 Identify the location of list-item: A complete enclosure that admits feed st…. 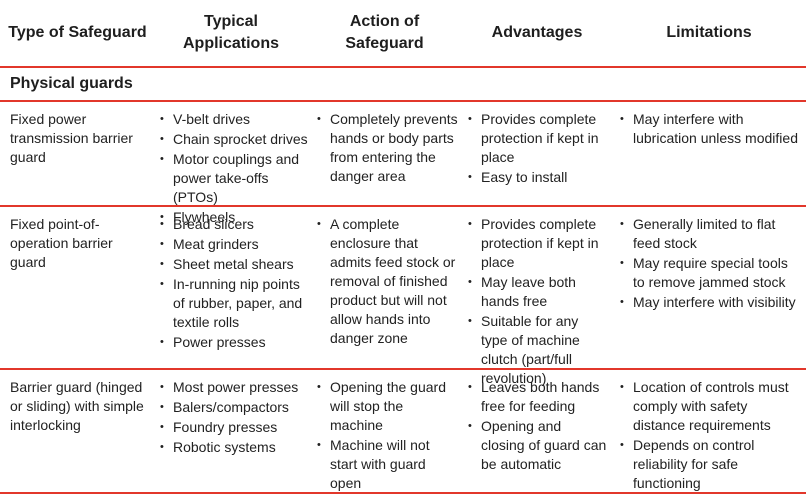
(388, 281).